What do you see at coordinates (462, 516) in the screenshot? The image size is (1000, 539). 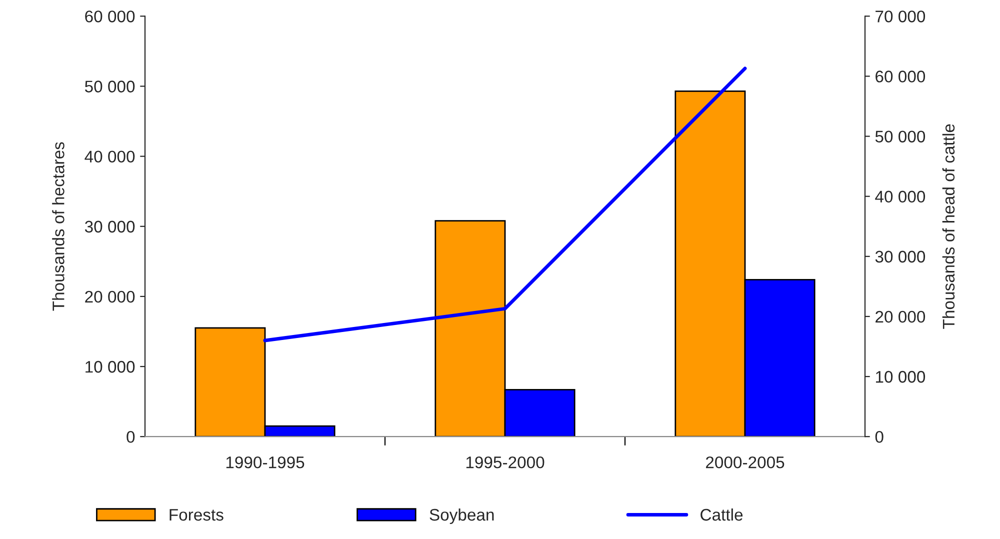 I see `legend-label: Soybean` at bounding box center [462, 516].